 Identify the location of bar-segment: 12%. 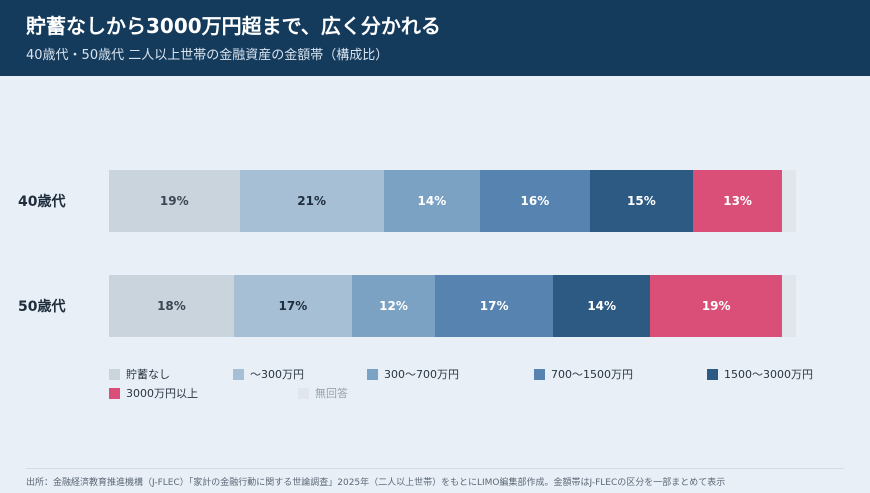
(393, 306).